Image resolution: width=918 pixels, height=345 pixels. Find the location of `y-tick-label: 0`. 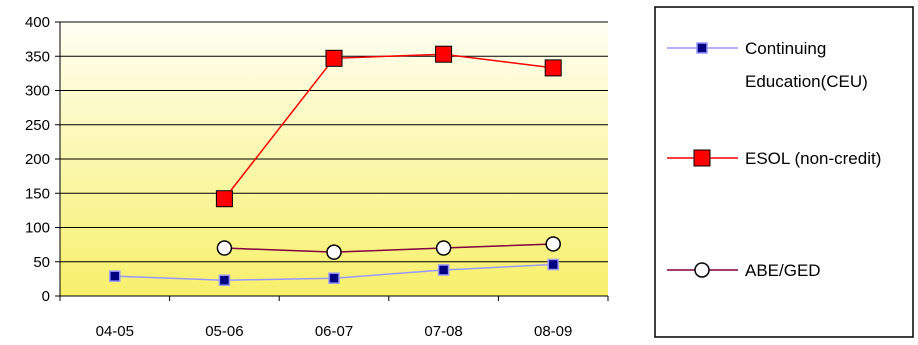

y-tick-label: 0 is located at coordinates (46, 296).